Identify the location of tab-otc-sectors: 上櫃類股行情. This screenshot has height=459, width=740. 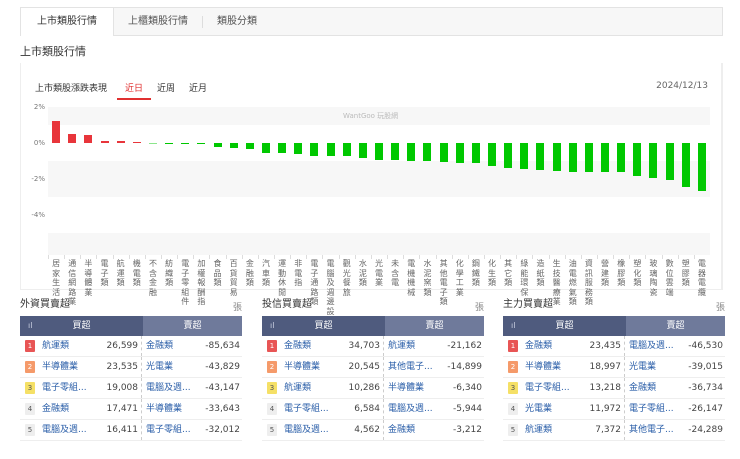
(158, 21).